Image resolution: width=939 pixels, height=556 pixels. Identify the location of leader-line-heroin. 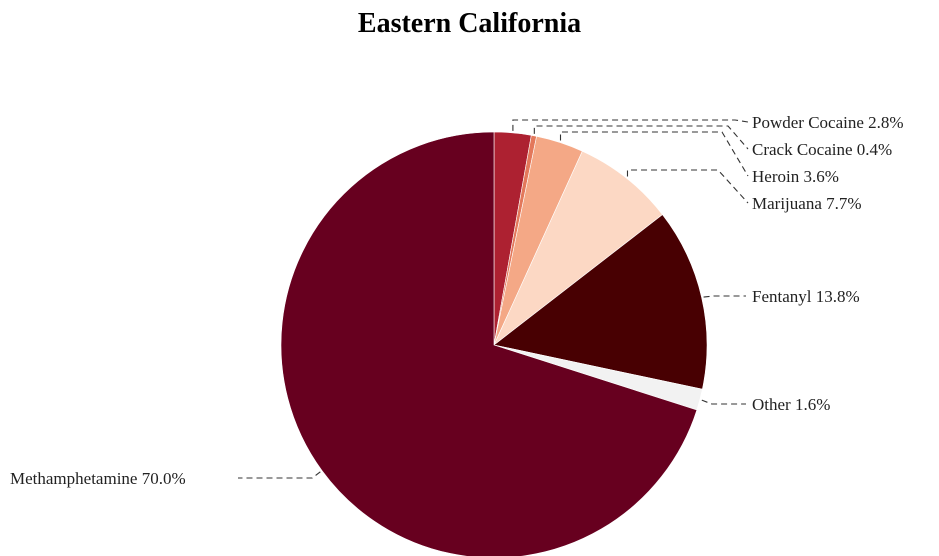
(654, 154).